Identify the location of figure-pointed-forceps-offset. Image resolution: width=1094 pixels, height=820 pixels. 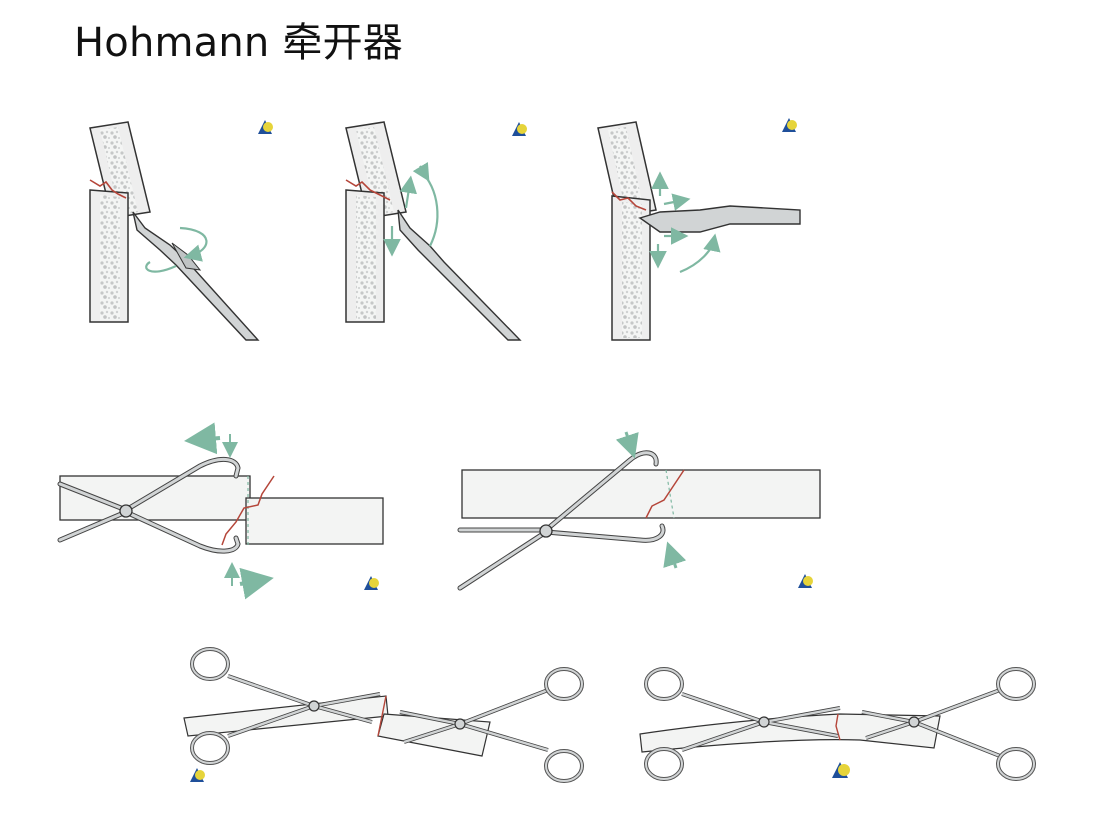
(383, 715).